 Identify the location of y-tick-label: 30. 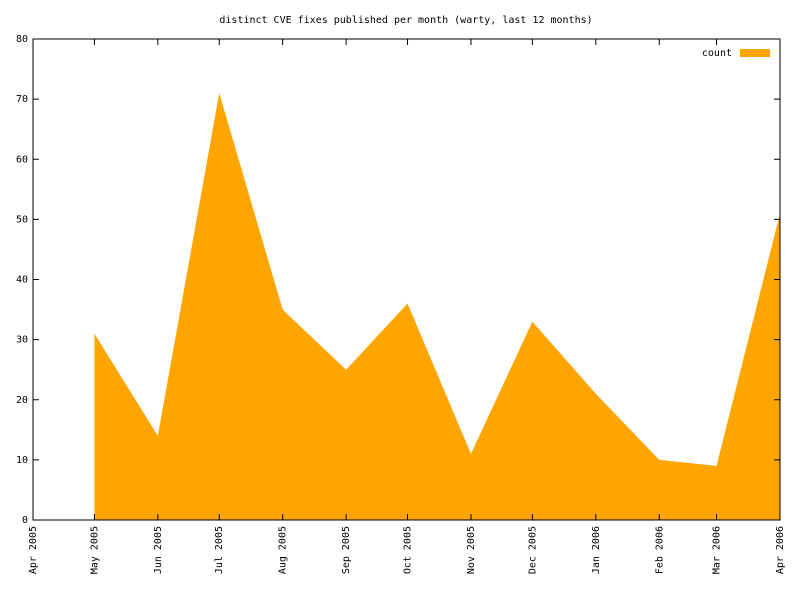
(22, 340).